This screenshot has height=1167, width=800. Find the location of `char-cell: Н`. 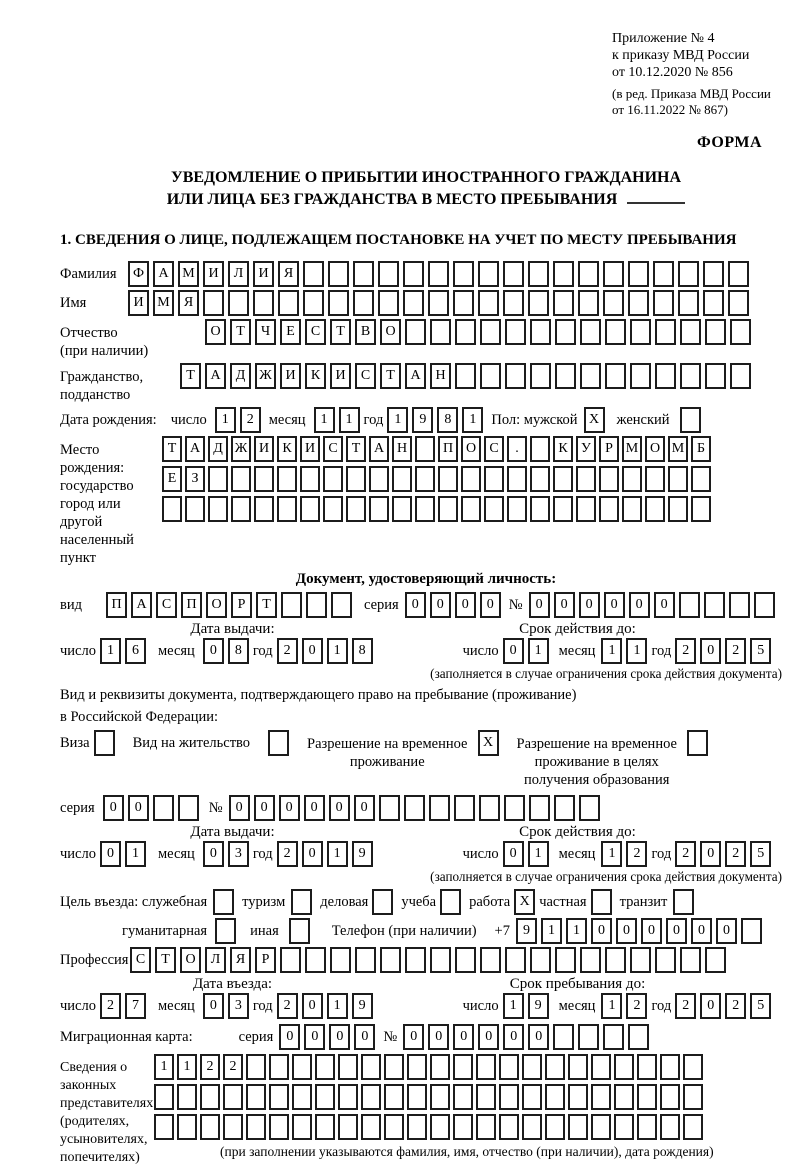

char-cell: Н is located at coordinates (440, 376).